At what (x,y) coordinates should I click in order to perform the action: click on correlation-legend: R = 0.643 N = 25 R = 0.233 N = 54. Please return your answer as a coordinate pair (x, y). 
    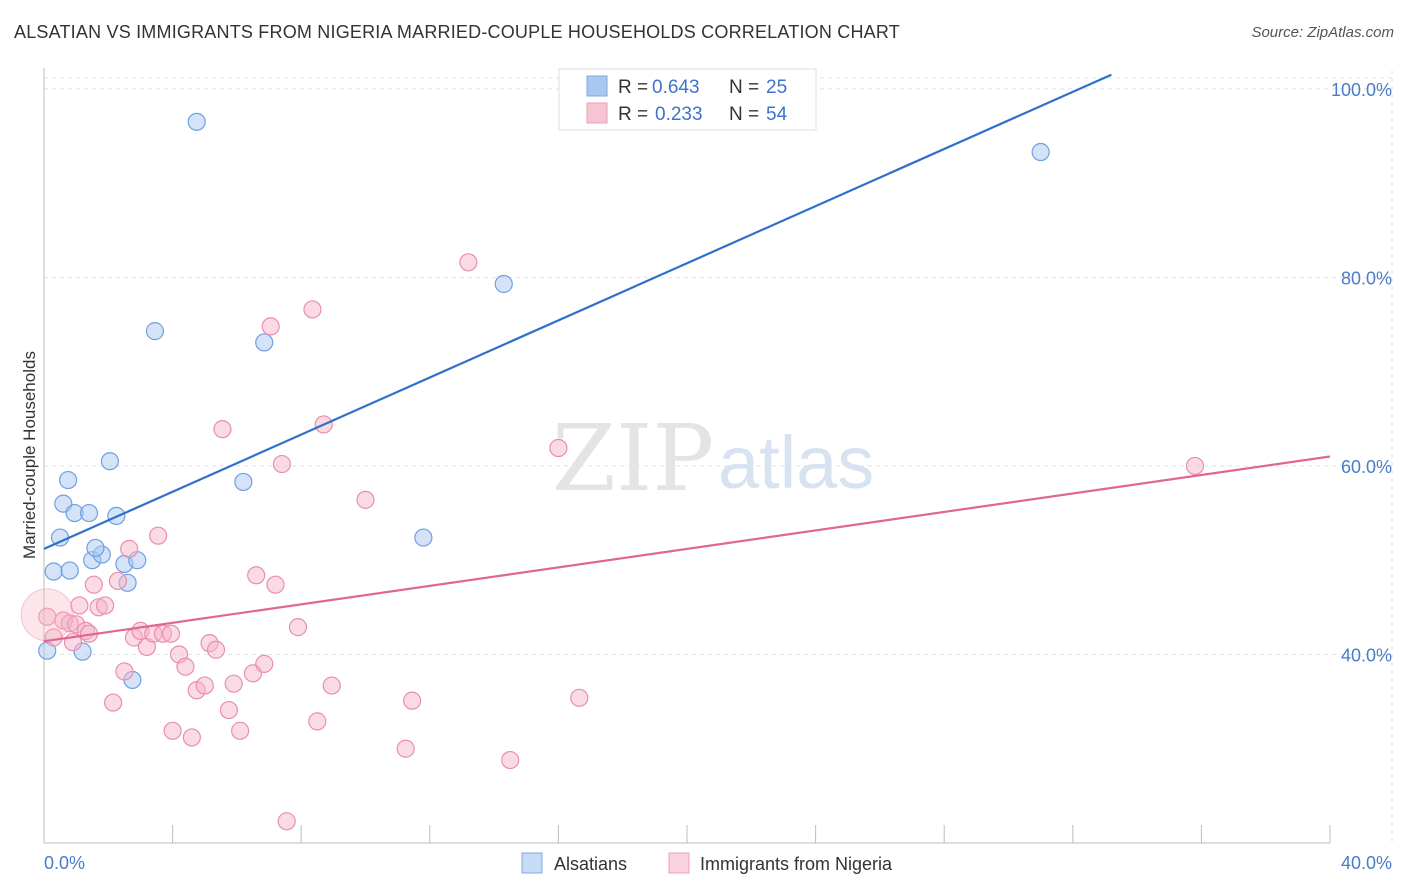
    Looking at the image, I should click on (687, 99).